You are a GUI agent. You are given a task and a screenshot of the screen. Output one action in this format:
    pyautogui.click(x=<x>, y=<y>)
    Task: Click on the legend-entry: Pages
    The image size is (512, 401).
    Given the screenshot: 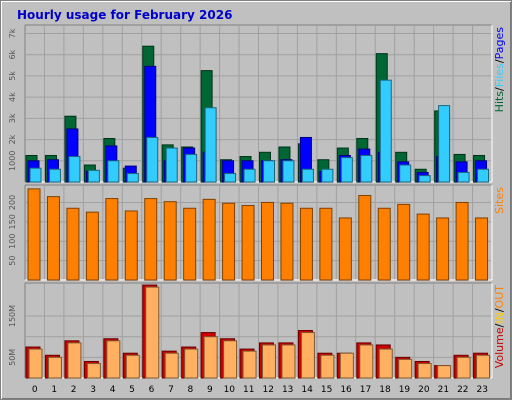 What is the action you would take?
    pyautogui.click(x=499, y=43)
    